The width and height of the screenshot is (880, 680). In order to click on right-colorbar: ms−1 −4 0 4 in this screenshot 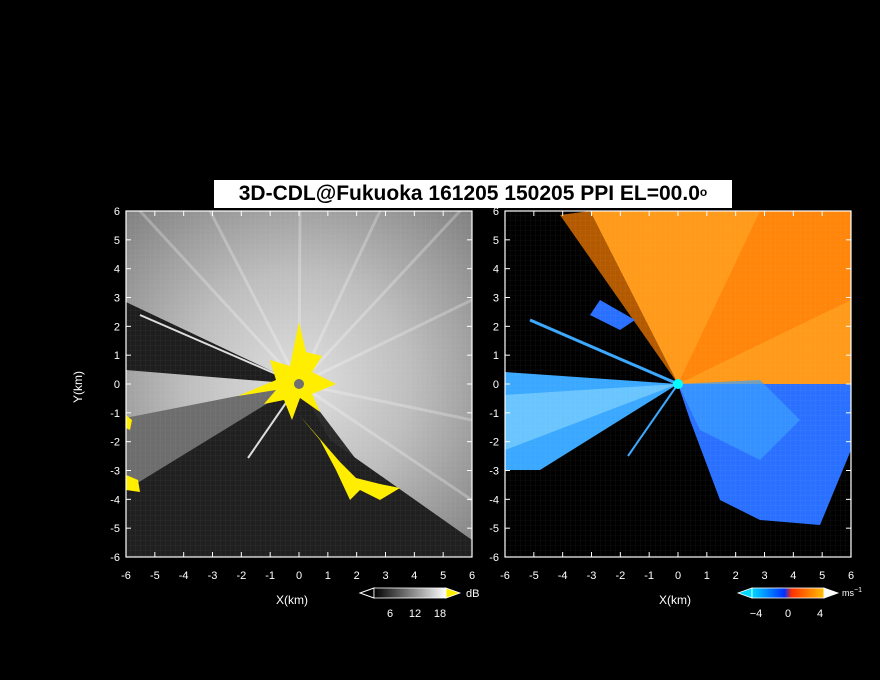, I will do `click(799, 603)`.